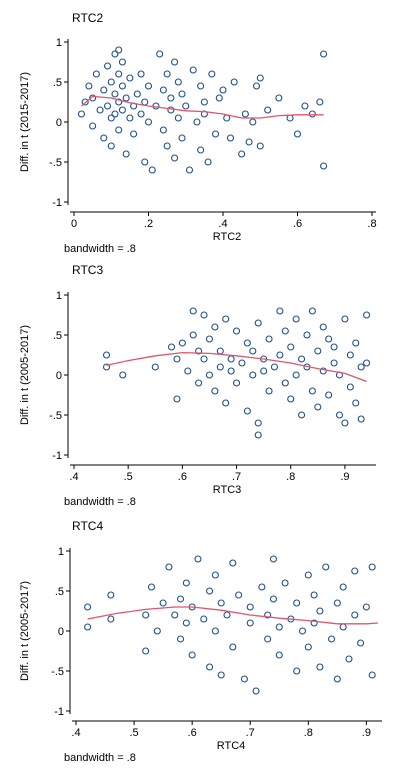 This screenshot has width=420, height=774. I want to click on x-axis-label: RTC2, so click(227, 237).